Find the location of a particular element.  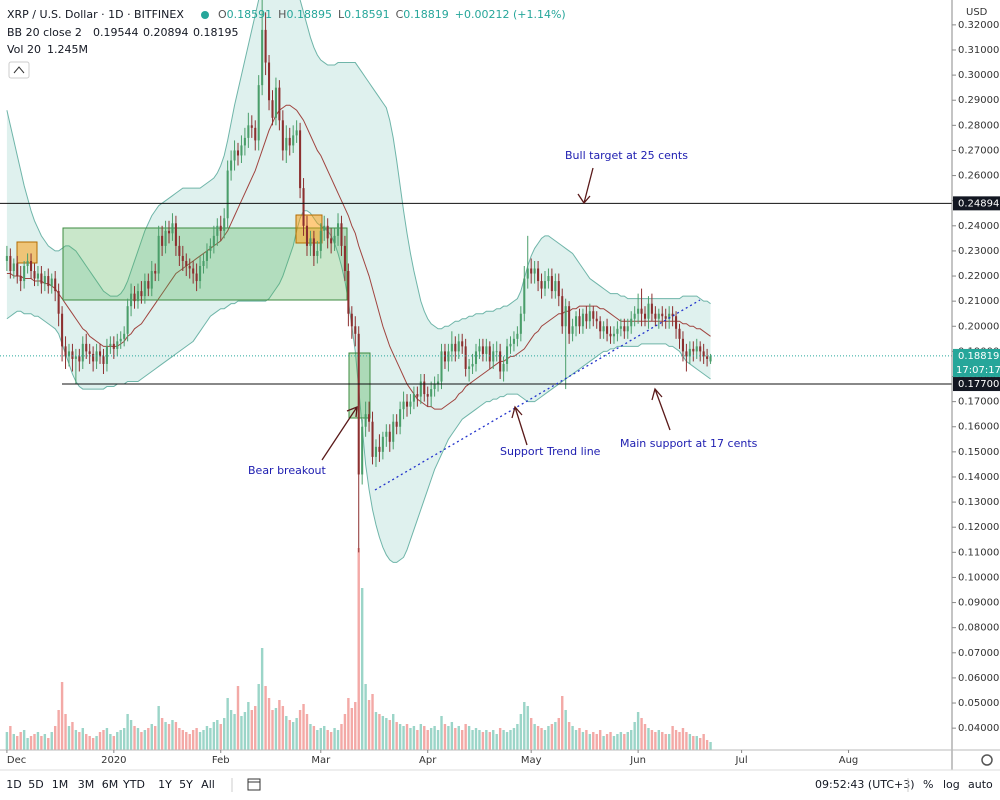

annotation: Main support at 17 cents is located at coordinates (689, 443).